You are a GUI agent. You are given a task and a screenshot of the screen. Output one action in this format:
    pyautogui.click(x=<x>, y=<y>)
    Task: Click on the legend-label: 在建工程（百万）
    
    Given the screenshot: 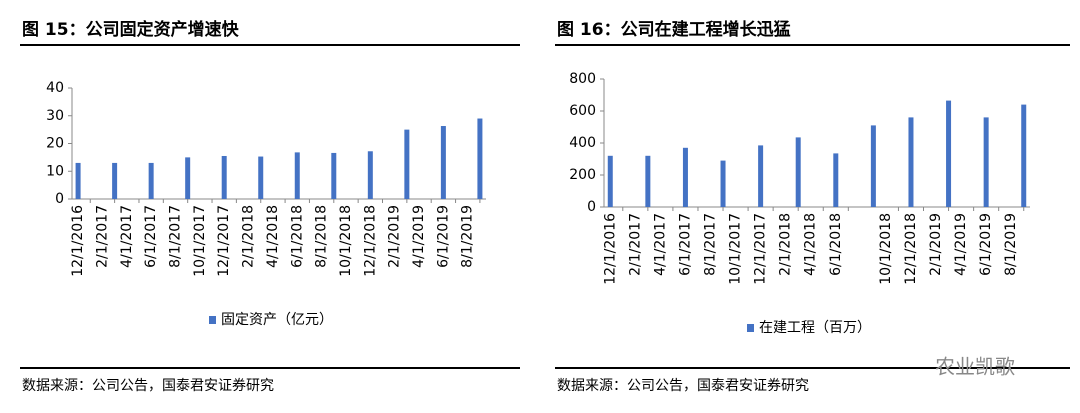 What is the action you would take?
    pyautogui.click(x=815, y=328)
    